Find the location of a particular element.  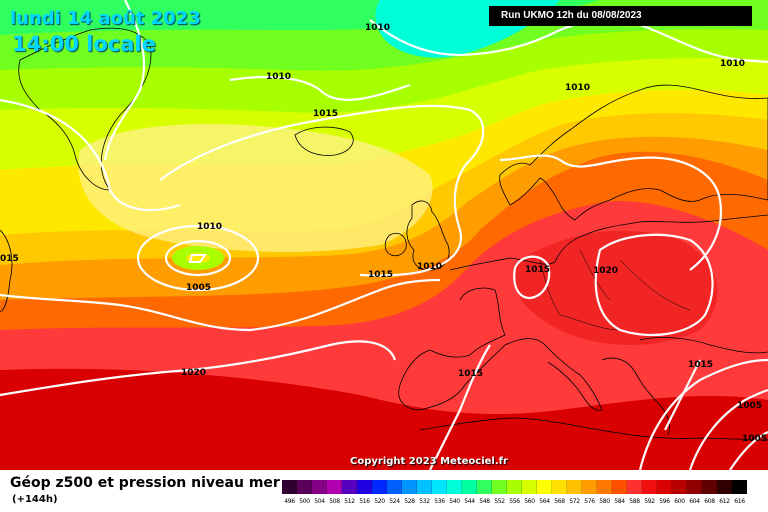

iberia-france-coast is located at coordinates (452, 349).